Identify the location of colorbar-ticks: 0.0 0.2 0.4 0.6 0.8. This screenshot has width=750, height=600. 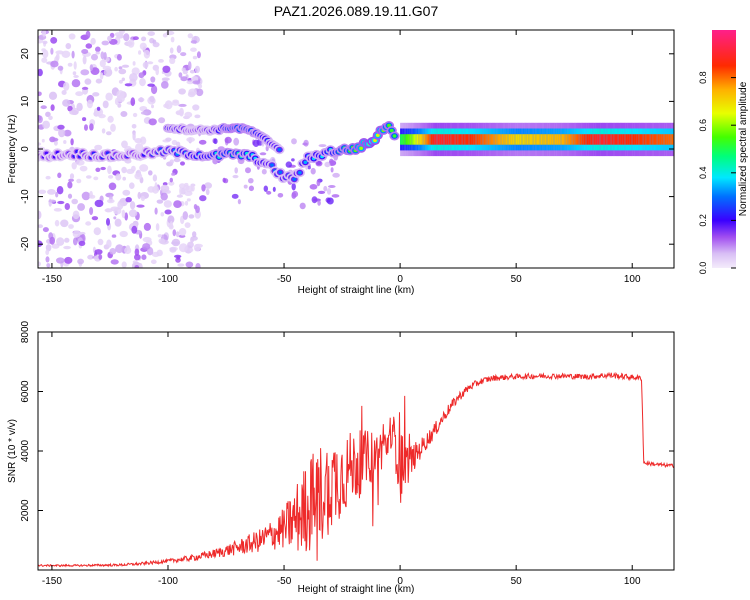
(717, 172).